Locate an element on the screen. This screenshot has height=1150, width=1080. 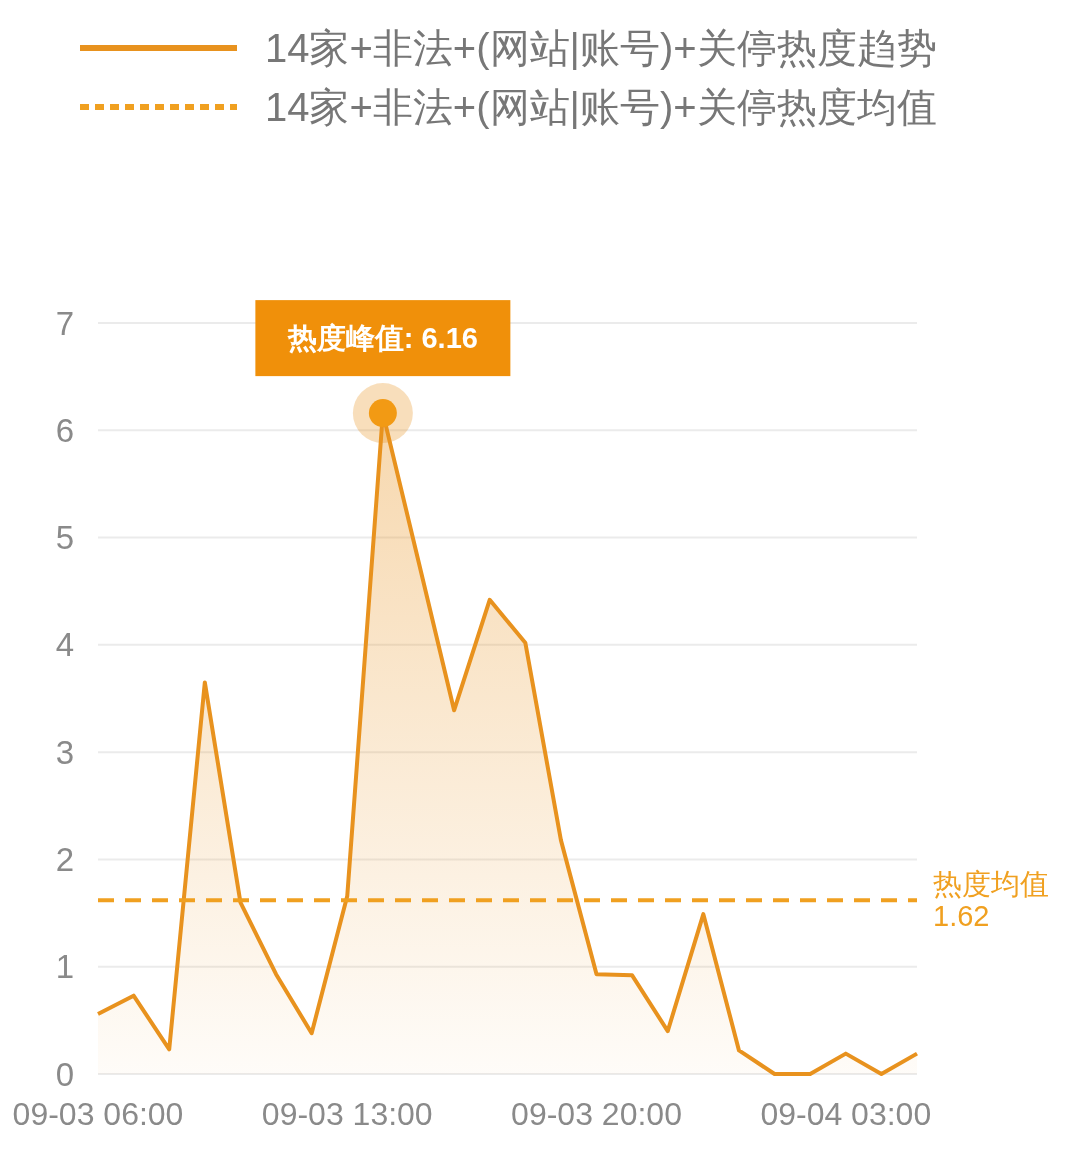
y-tick-label: 5 is located at coordinates (64, 538).